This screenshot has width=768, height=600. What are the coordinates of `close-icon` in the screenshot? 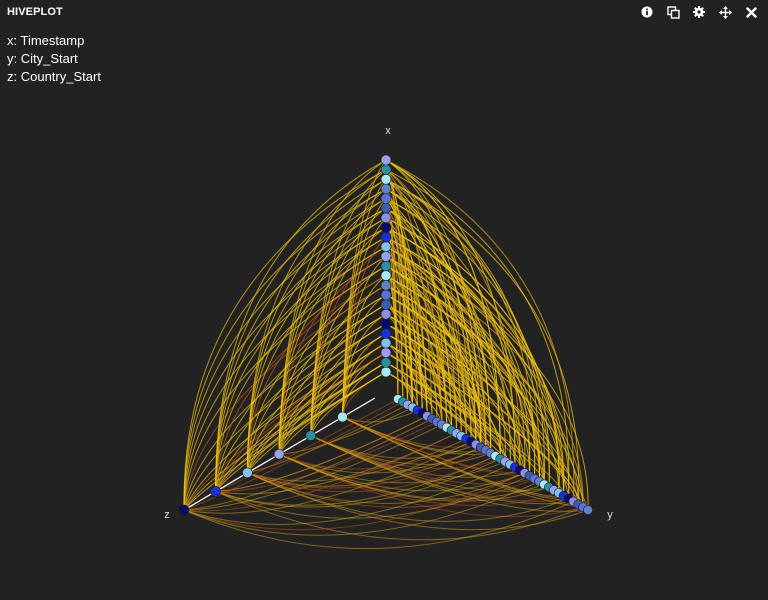 It's located at (751, 12).